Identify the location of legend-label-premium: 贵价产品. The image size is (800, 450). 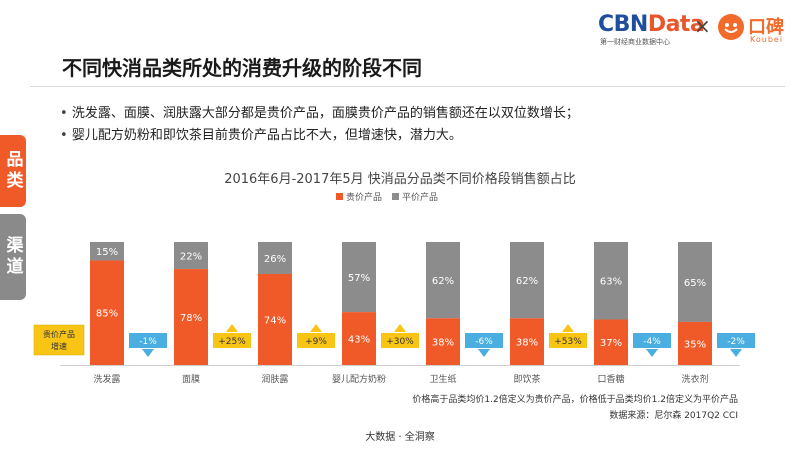
(364, 198).